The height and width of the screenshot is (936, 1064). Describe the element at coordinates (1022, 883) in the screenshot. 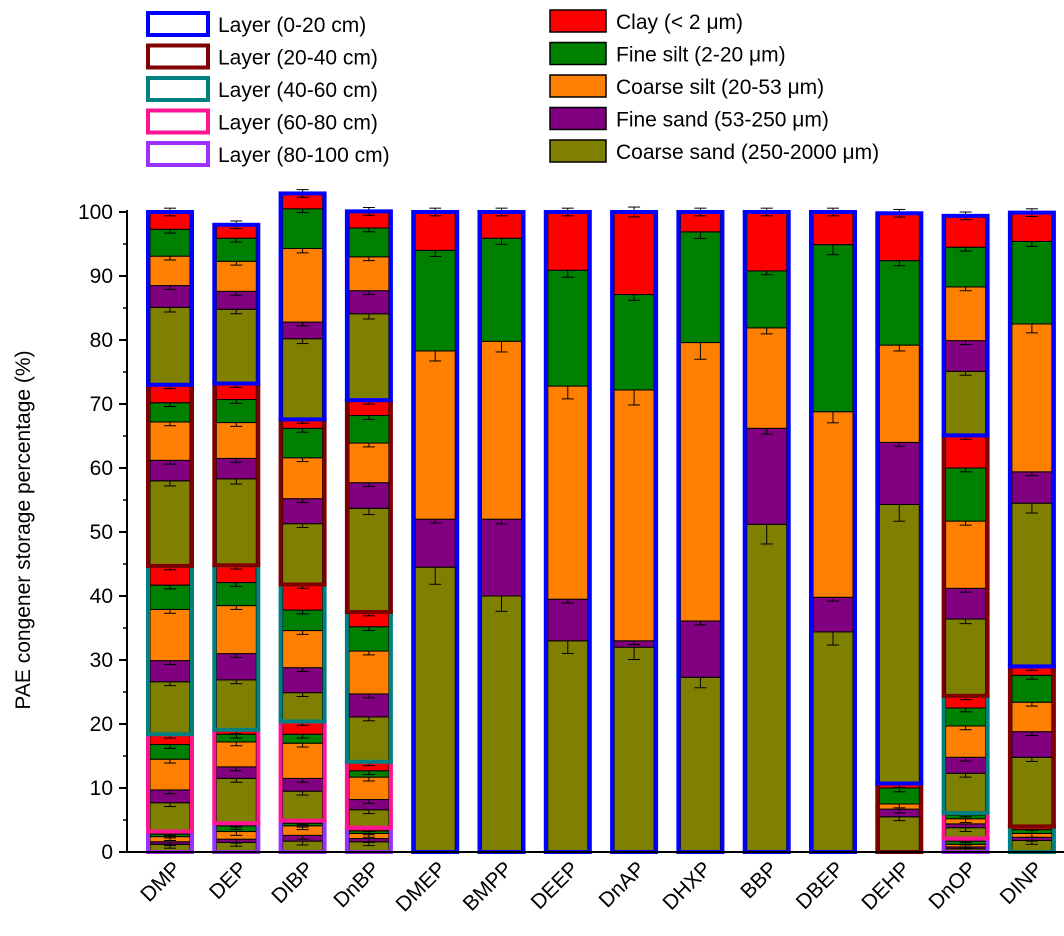

I see `x-tick-label: DINP` at that location.